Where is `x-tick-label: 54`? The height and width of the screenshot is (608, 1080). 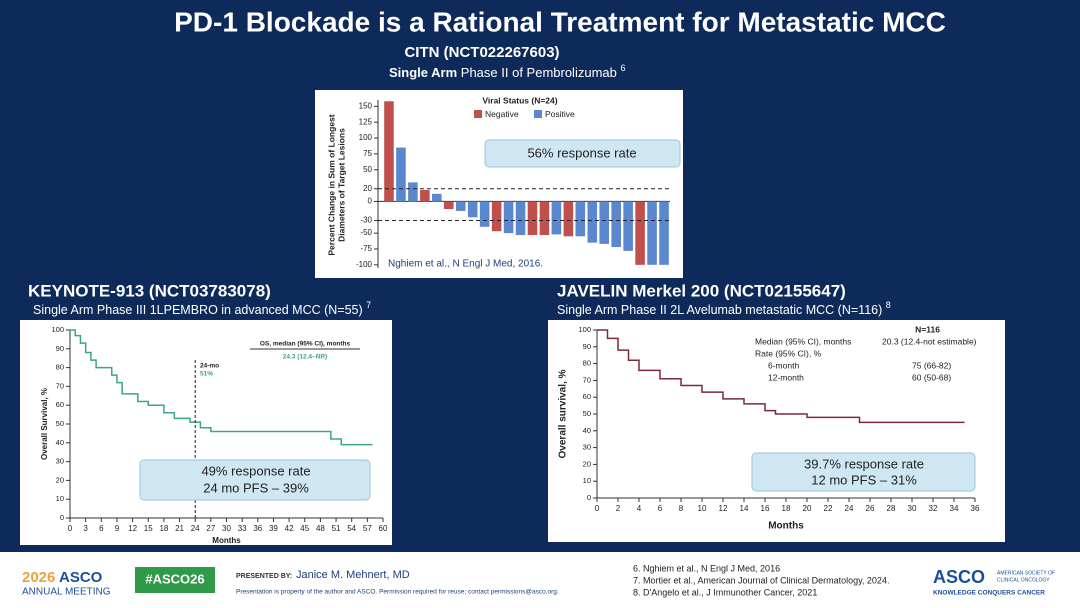
x-tick-label: 54 is located at coordinates (351, 528).